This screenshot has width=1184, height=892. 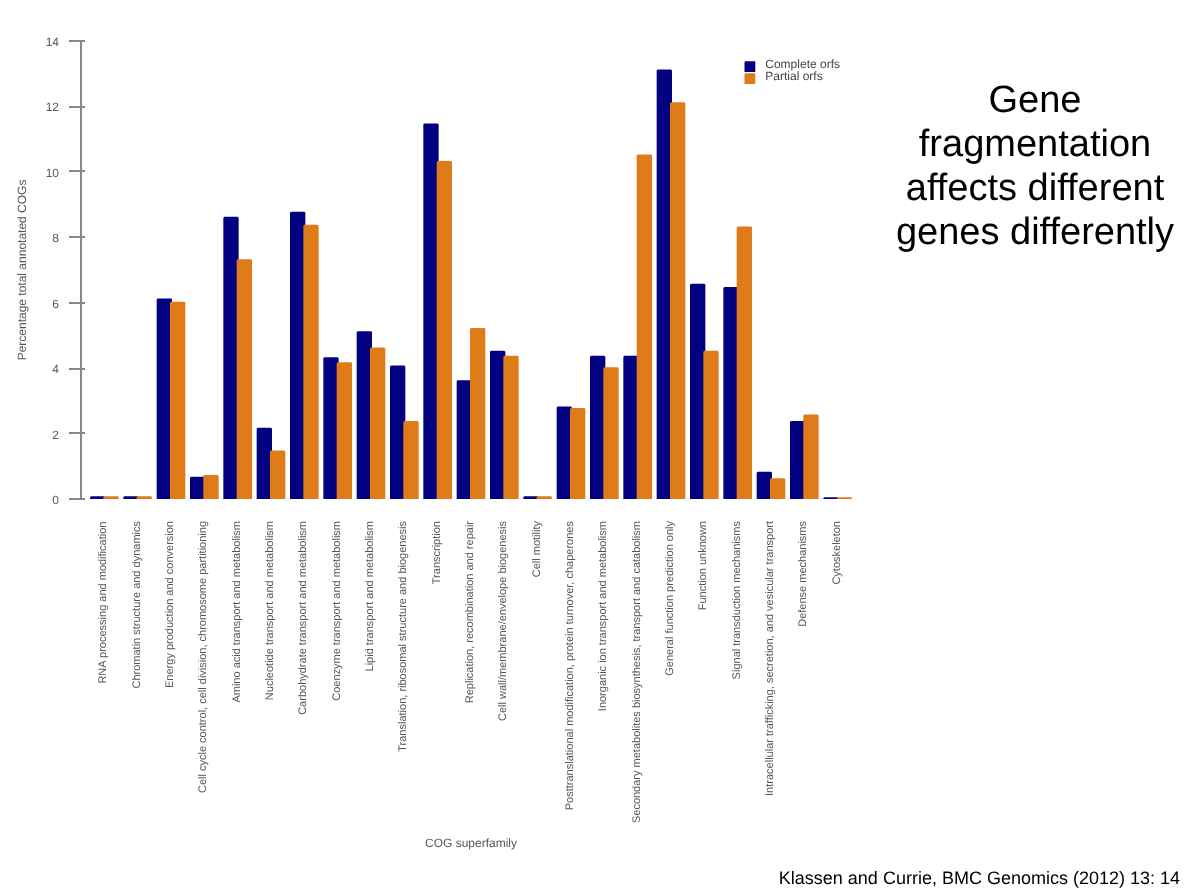 What do you see at coordinates (1035, 167) in the screenshot?
I see `text: Gene fragmentation affects different genes differently` at bounding box center [1035, 167].